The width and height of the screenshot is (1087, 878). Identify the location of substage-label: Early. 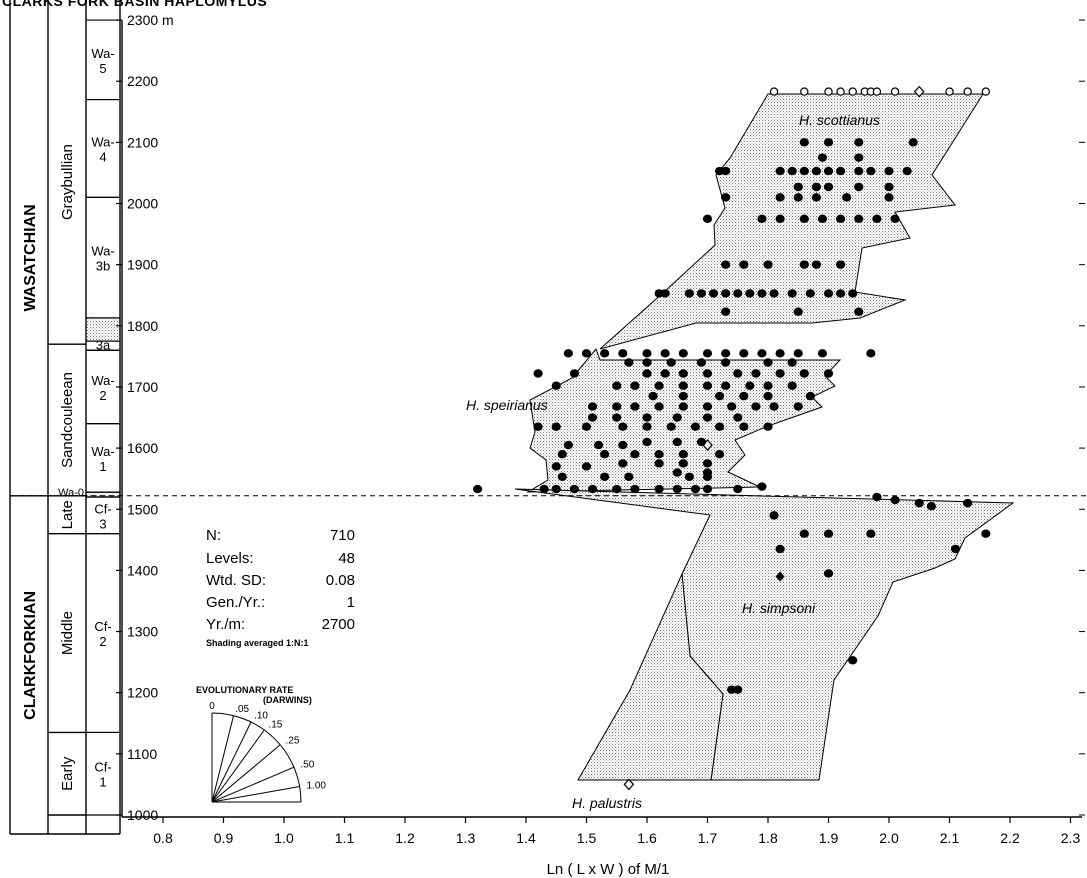
(67, 773).